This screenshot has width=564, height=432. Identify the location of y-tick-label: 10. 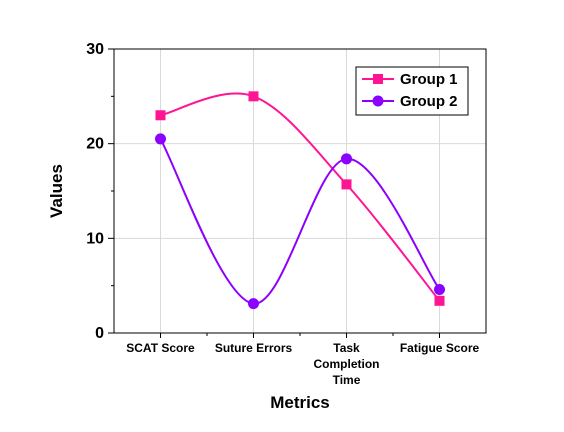
(95, 238).